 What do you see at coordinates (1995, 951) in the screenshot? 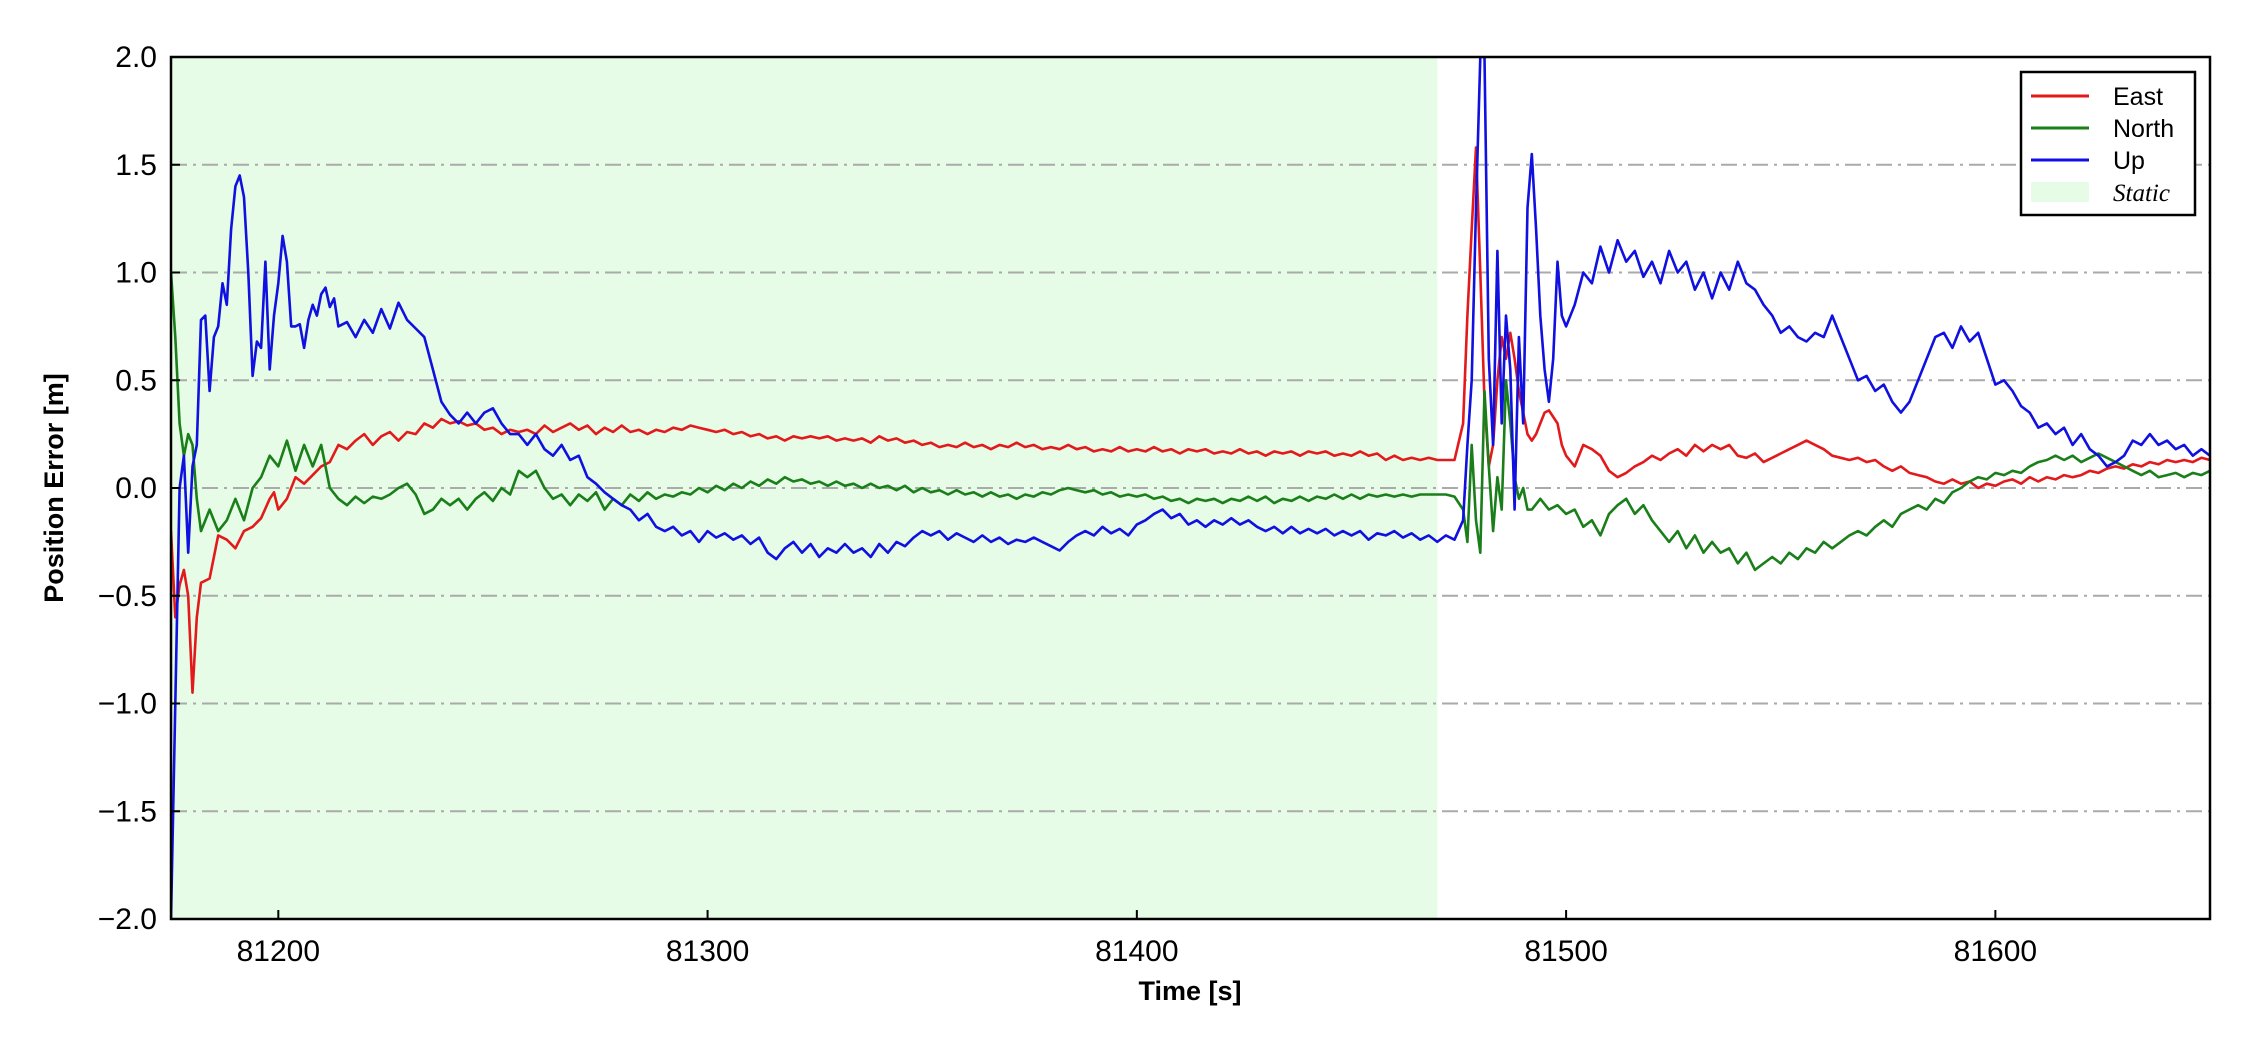
I see `x-tick-label-4: 81600` at bounding box center [1995, 951].